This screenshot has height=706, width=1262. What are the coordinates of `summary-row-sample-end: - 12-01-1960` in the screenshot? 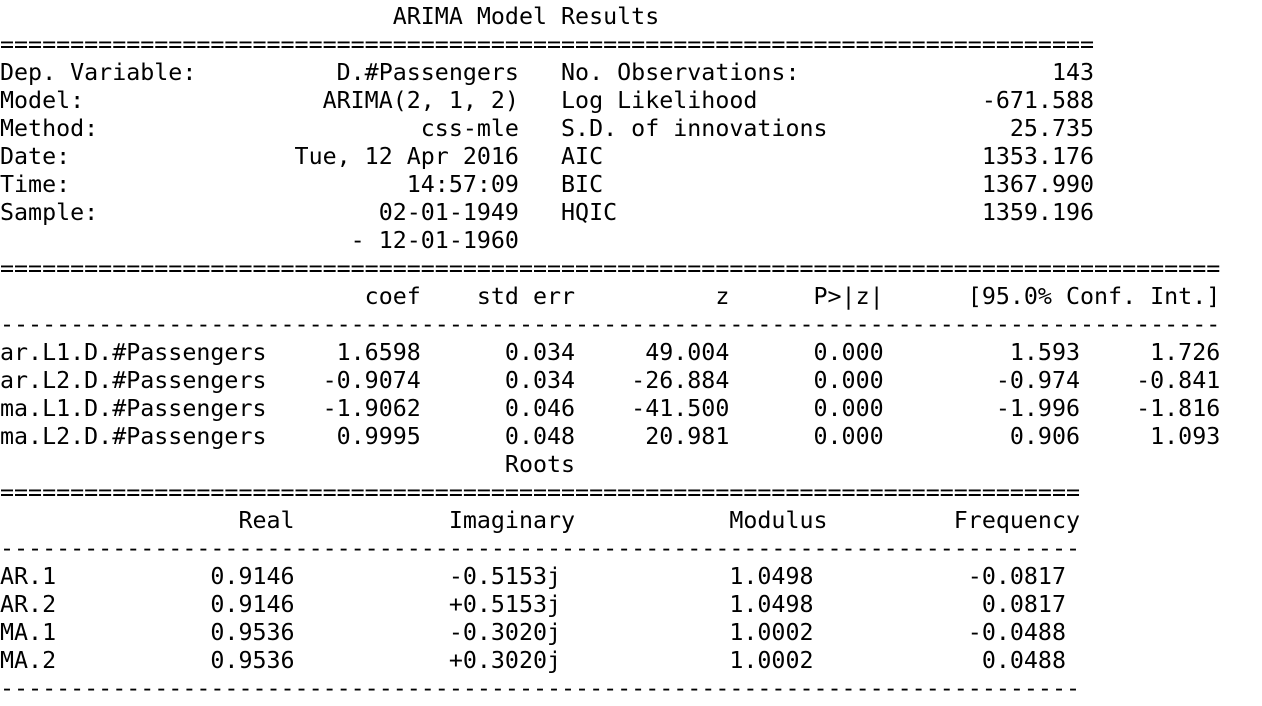 It's located at (547, 240).